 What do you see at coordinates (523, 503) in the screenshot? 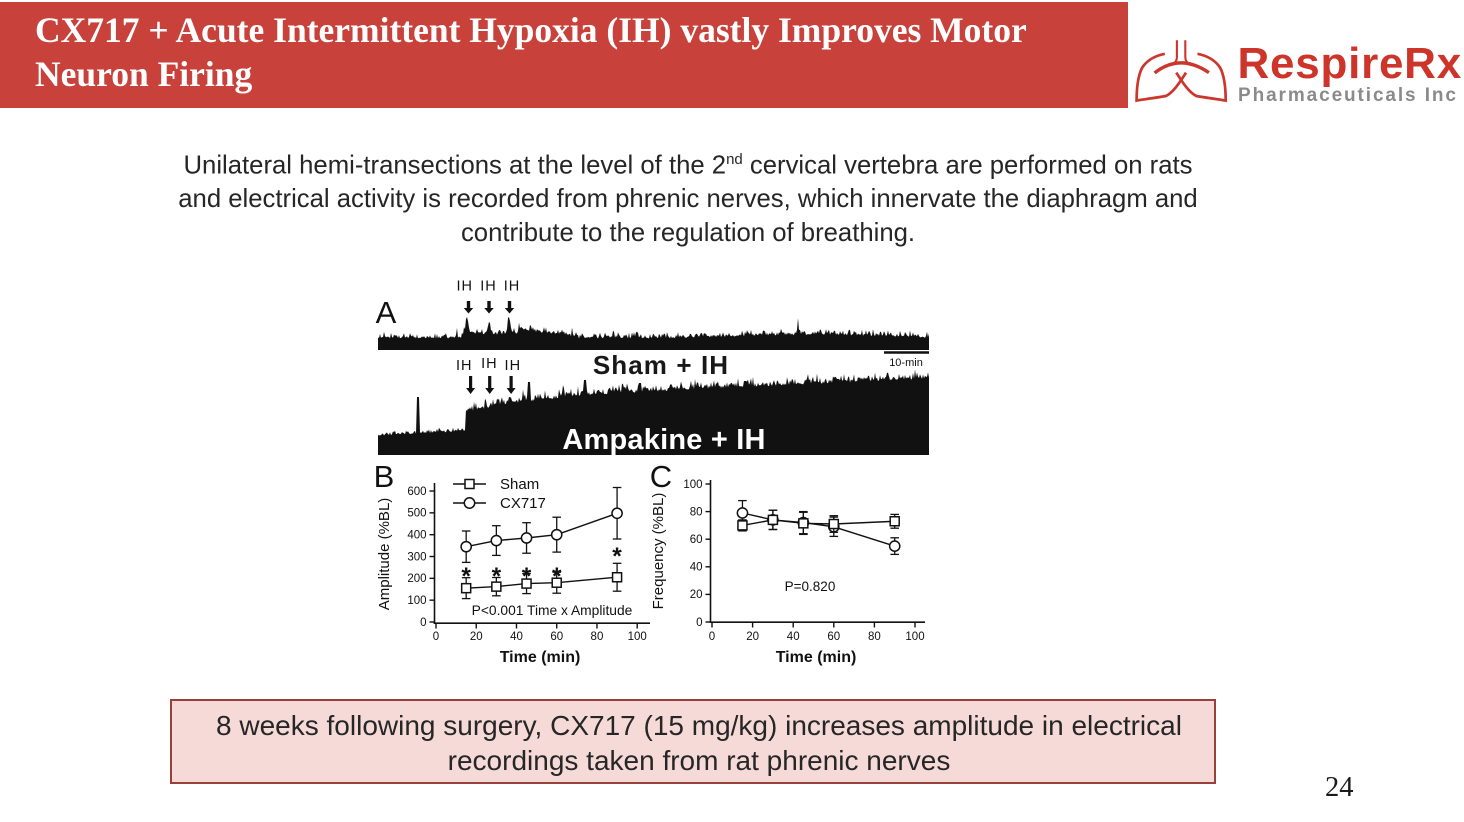
I see `svg-text: CX717` at bounding box center [523, 503].